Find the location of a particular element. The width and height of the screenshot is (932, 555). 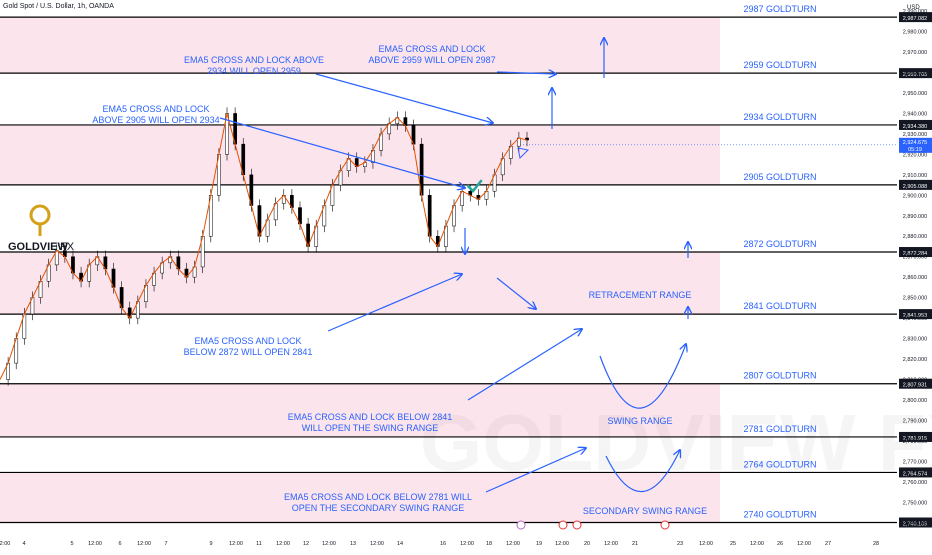

price-tag-3: 2,905.088 is located at coordinates (915, 187).